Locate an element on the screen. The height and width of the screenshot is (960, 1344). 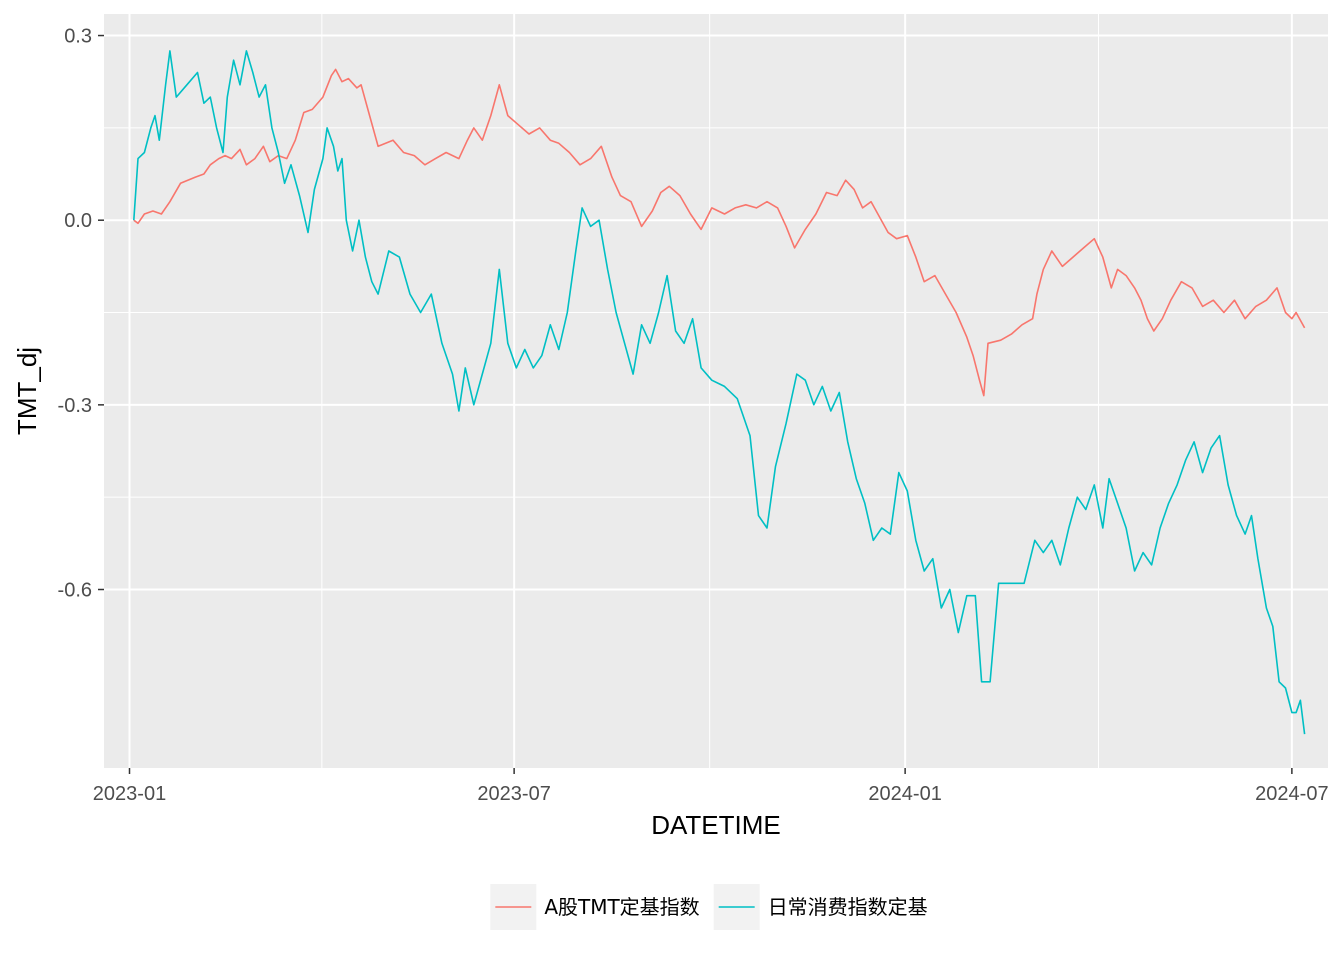
legend: A股TMT定基指数 日常消费指数定基 is located at coordinates (709, 907).